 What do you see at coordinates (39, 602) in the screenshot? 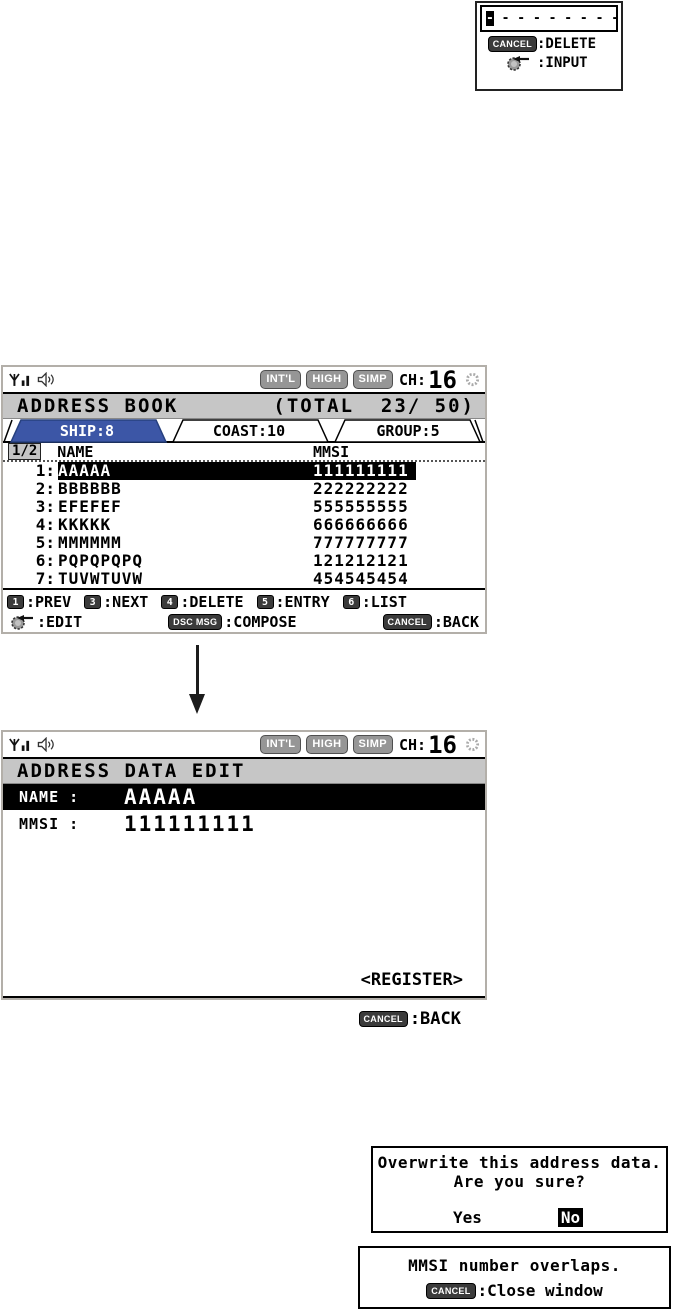
I see `key-hint-prev: 1:PREV` at bounding box center [39, 602].